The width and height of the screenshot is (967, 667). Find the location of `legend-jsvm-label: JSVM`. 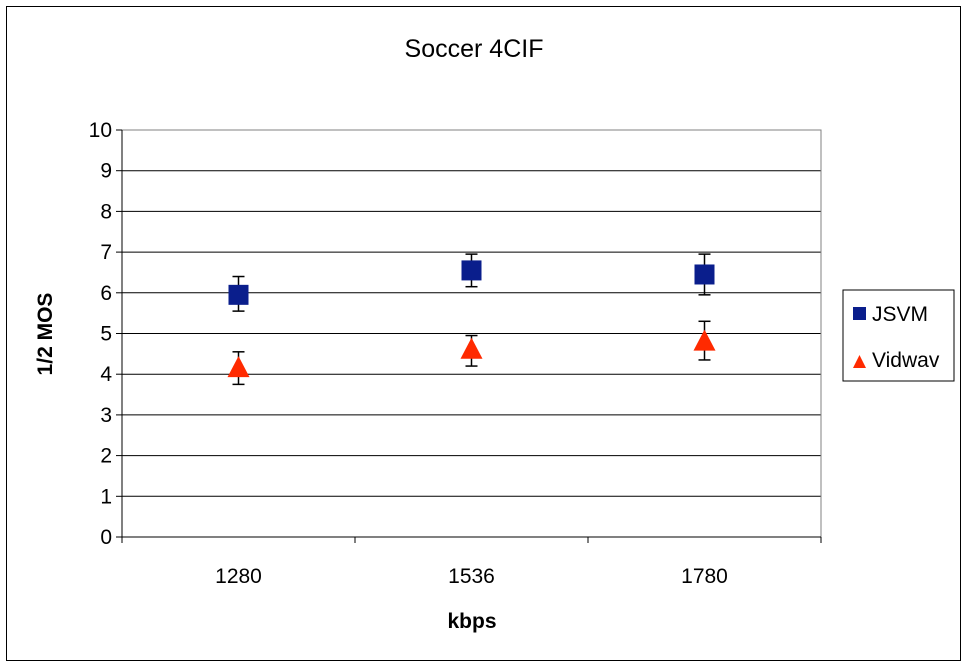

legend-jsvm-label: JSVM is located at coordinates (900, 314).